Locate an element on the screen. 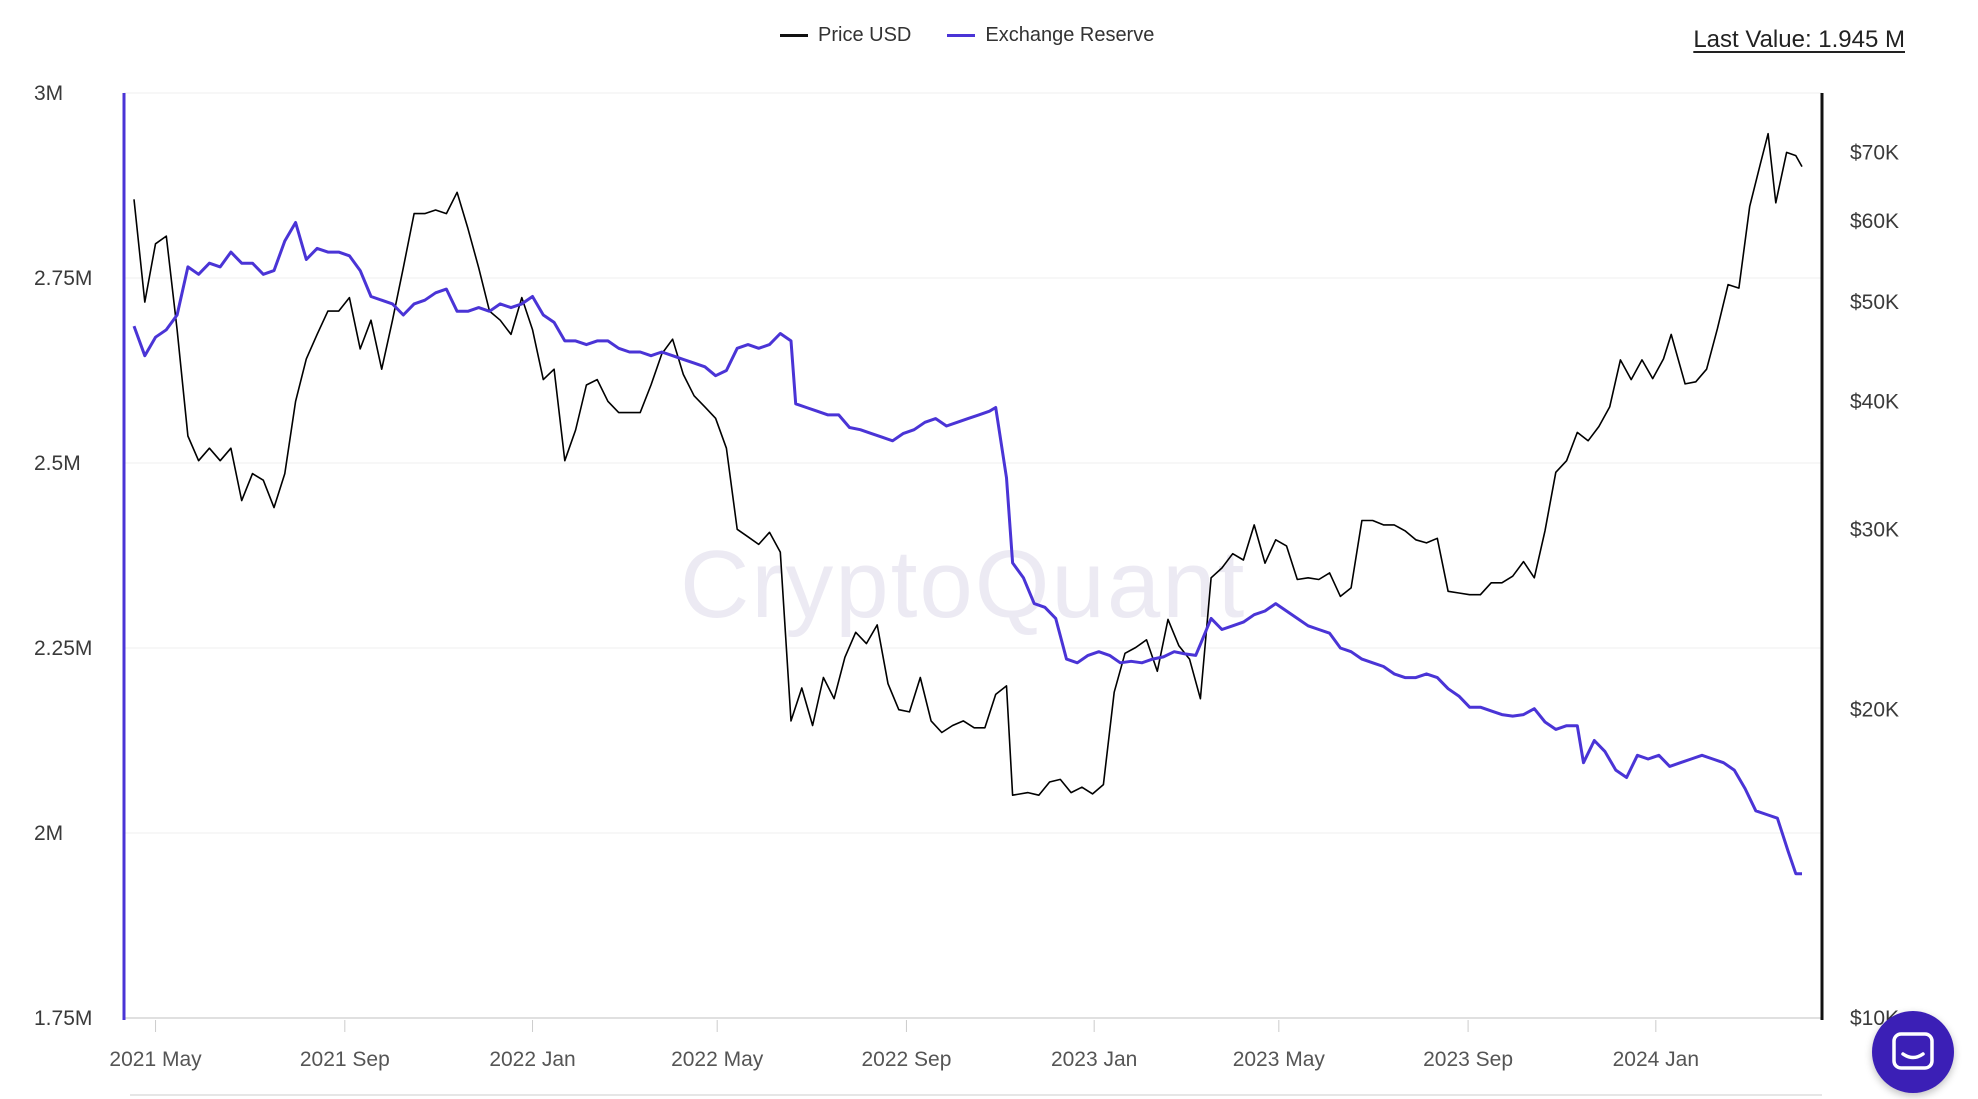 This screenshot has height=1099, width=1978. legend-label-reserve: Exchange Reserve is located at coordinates (1070, 35).